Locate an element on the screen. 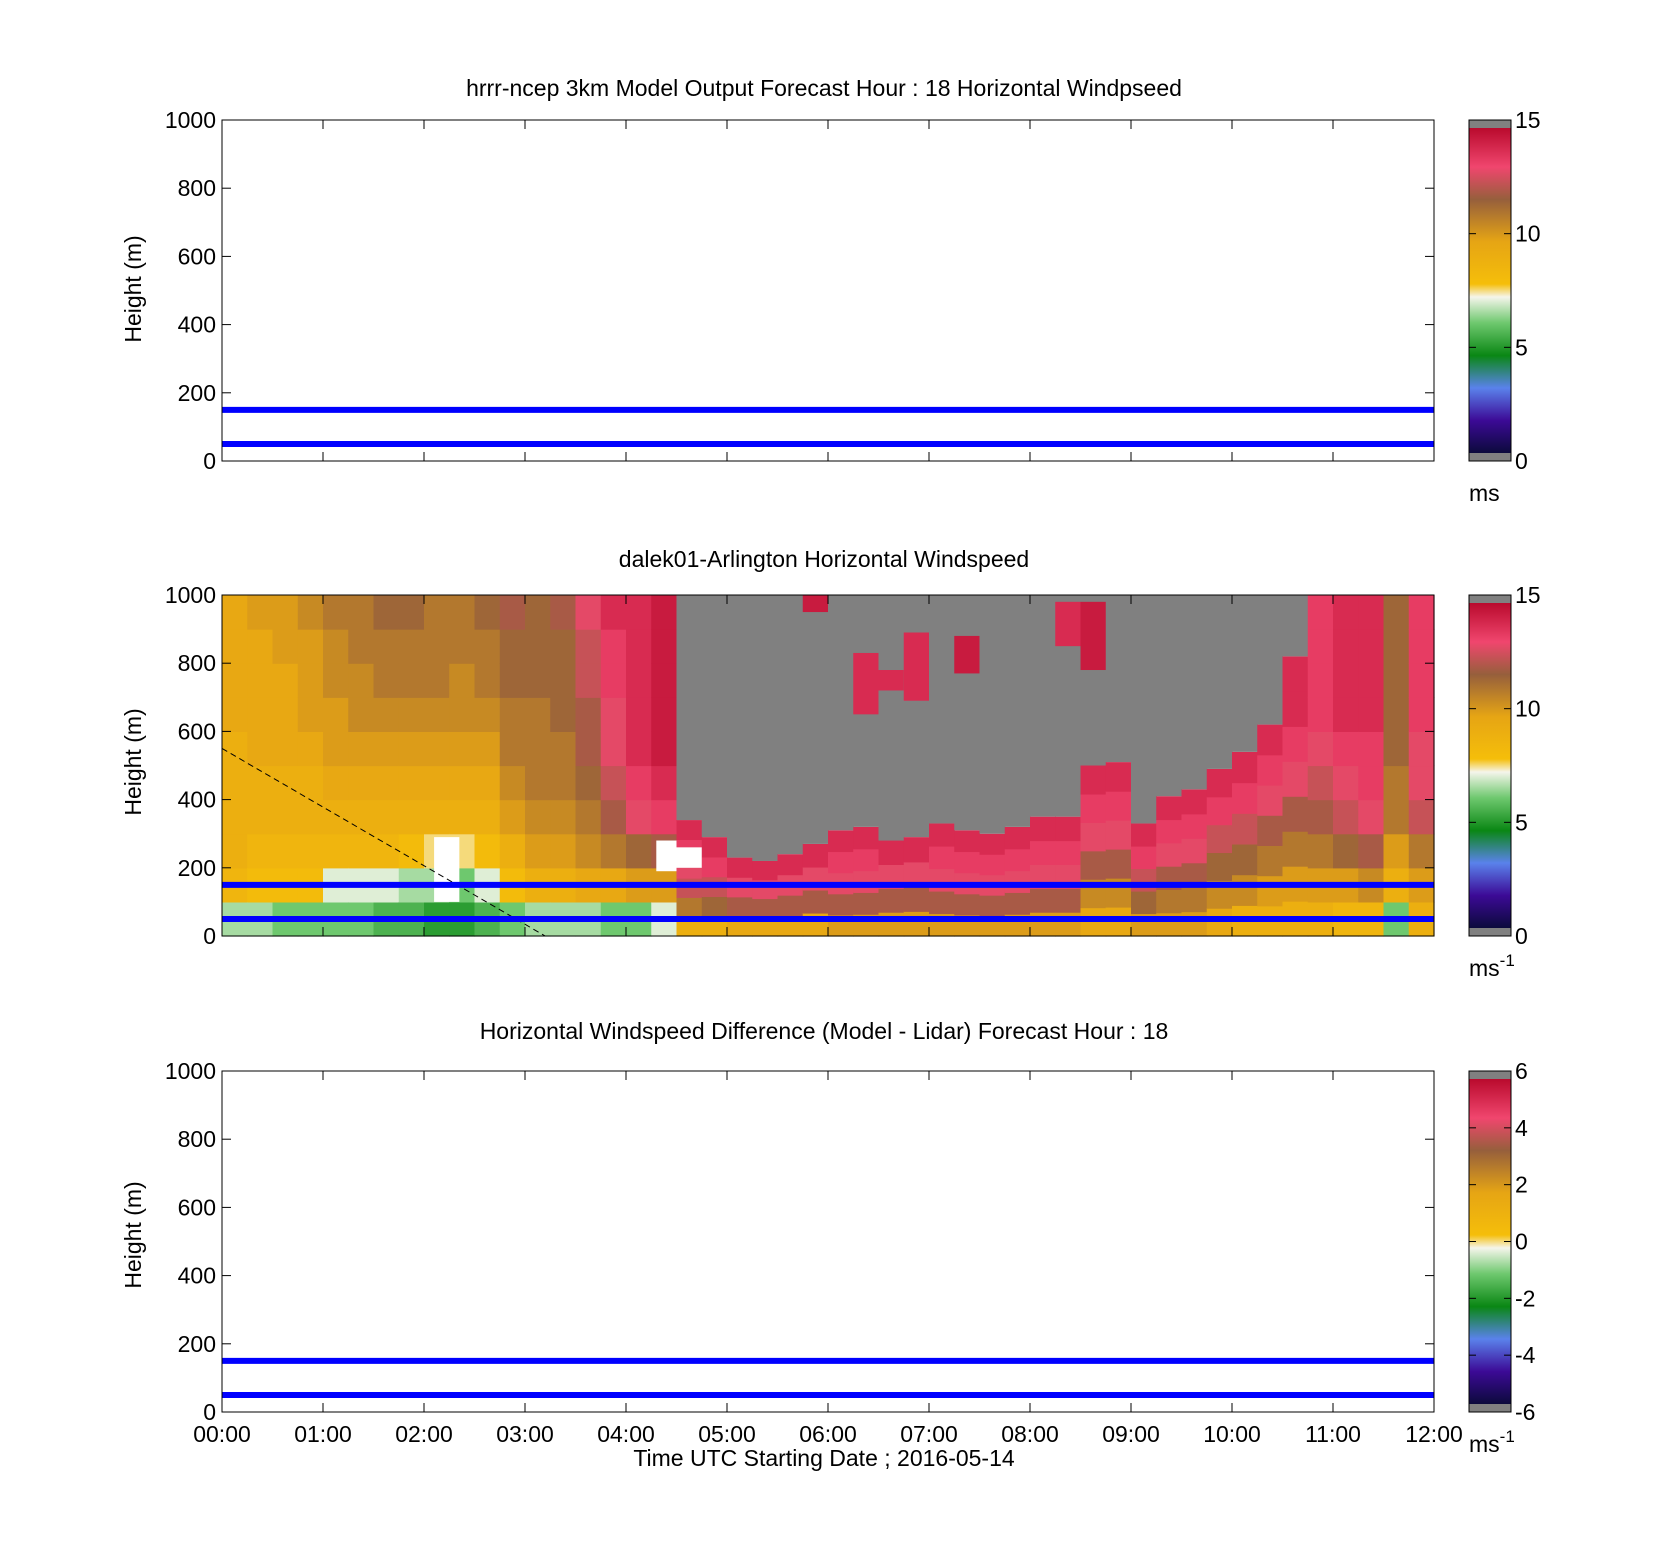 The image size is (1680, 1561). mixing-height-line is located at coordinates (383, 842).